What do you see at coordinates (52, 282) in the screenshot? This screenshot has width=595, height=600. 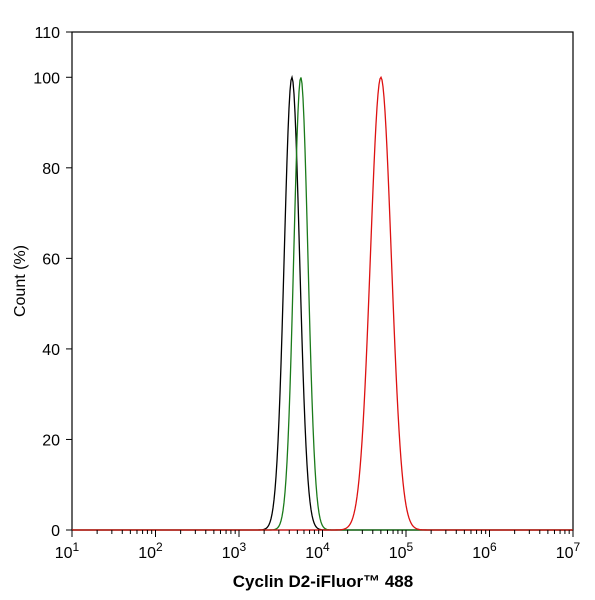 I see `y-axis: 0 20 40 60 80 100 110` at bounding box center [52, 282].